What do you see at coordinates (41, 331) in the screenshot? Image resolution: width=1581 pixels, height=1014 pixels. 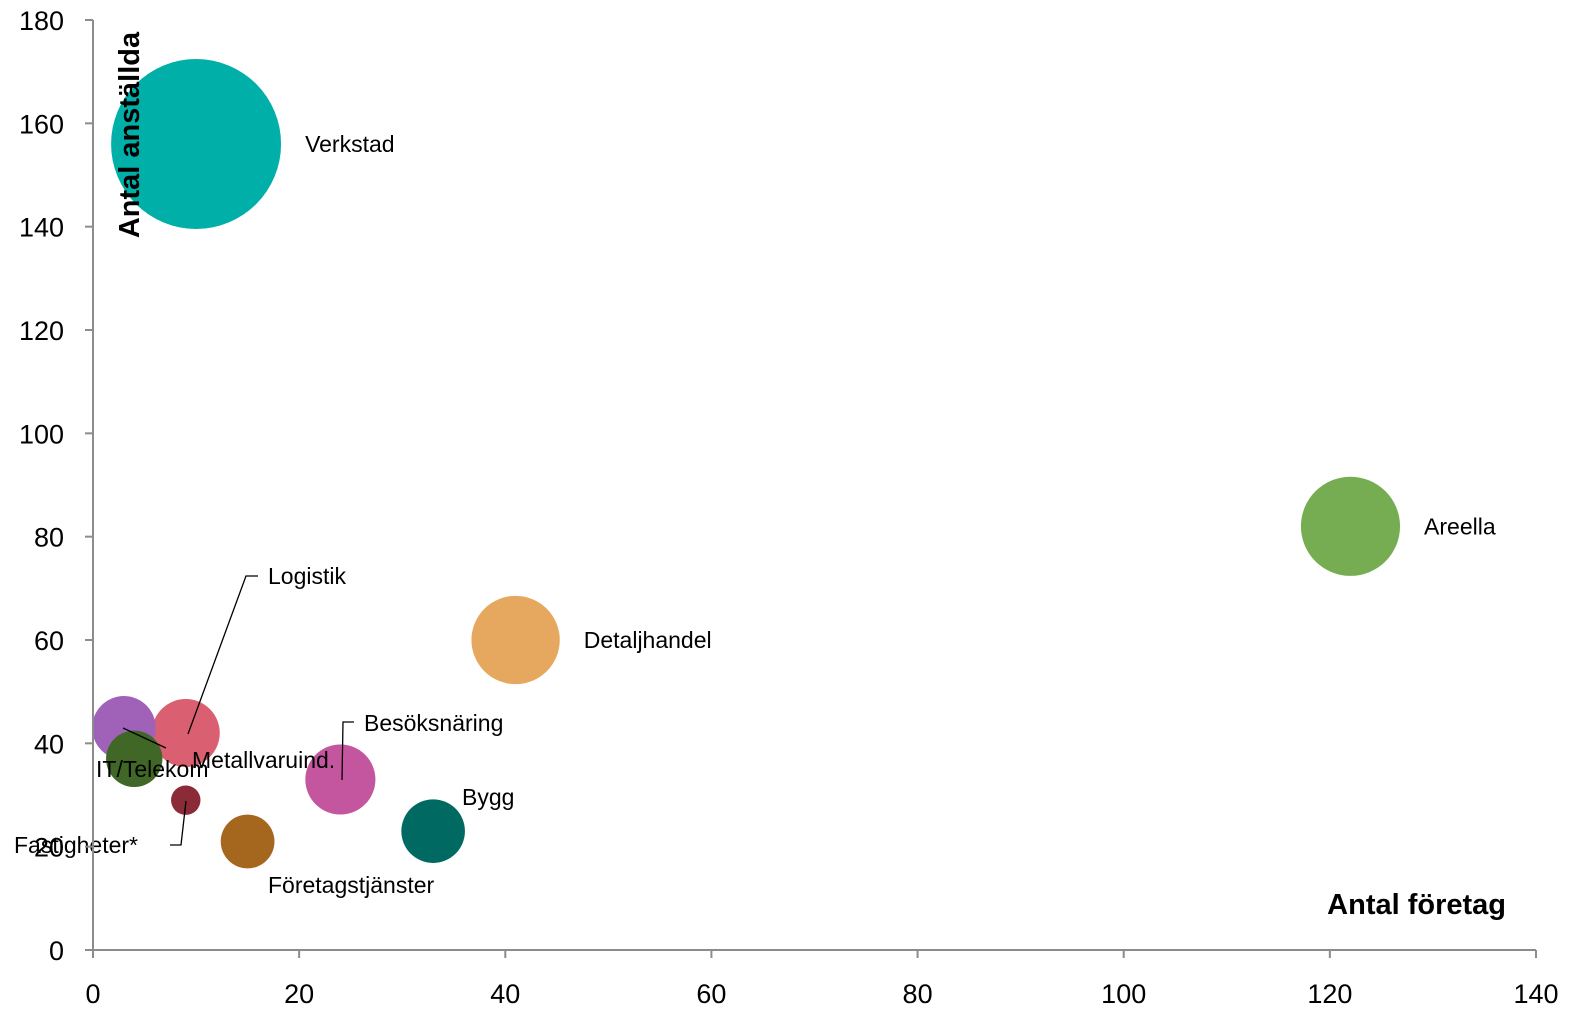 I see `y-tick-label: 120` at bounding box center [41, 331].